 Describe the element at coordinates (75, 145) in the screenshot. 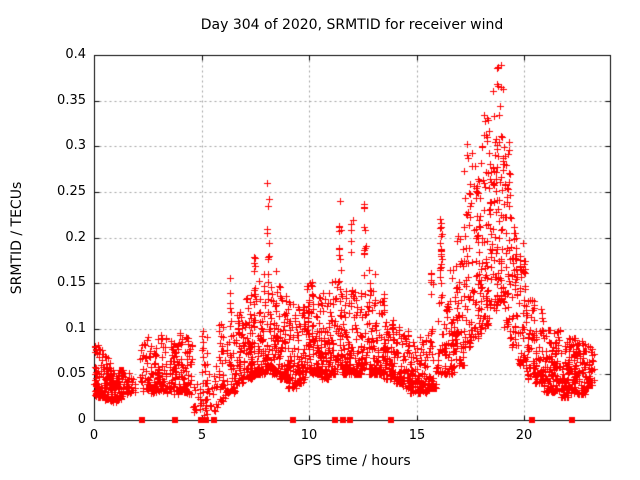

I see `y-tick-label: 0.3` at that location.